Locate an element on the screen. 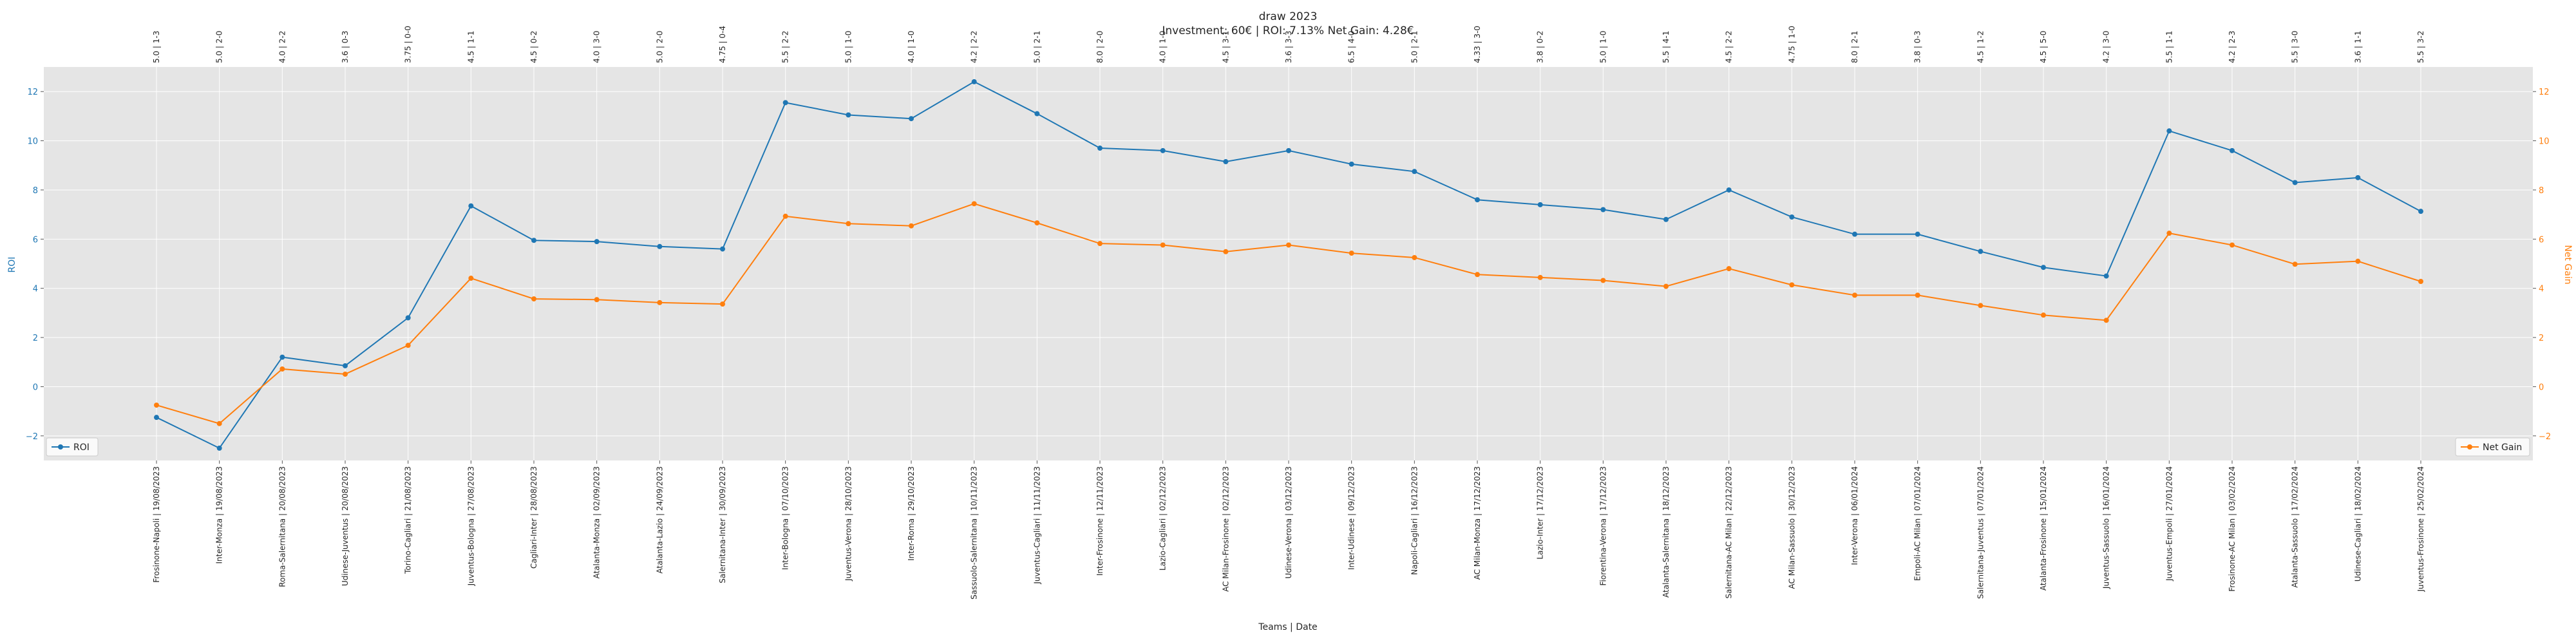 This screenshot has height=644, width=2576. y2-tick-label: 6 is located at coordinates (2541, 240).